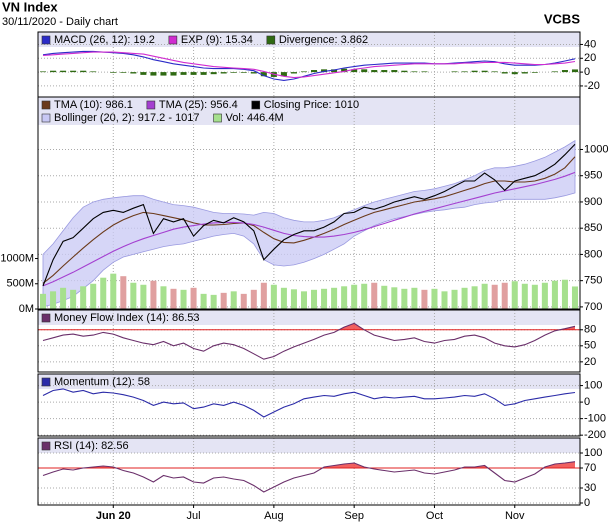 Image resolution: width=611 pixels, height=523 pixels. Describe the element at coordinates (60, 22) in the screenshot. I see `chart-subtitle: 30/11/2020 - Daily chart` at that location.